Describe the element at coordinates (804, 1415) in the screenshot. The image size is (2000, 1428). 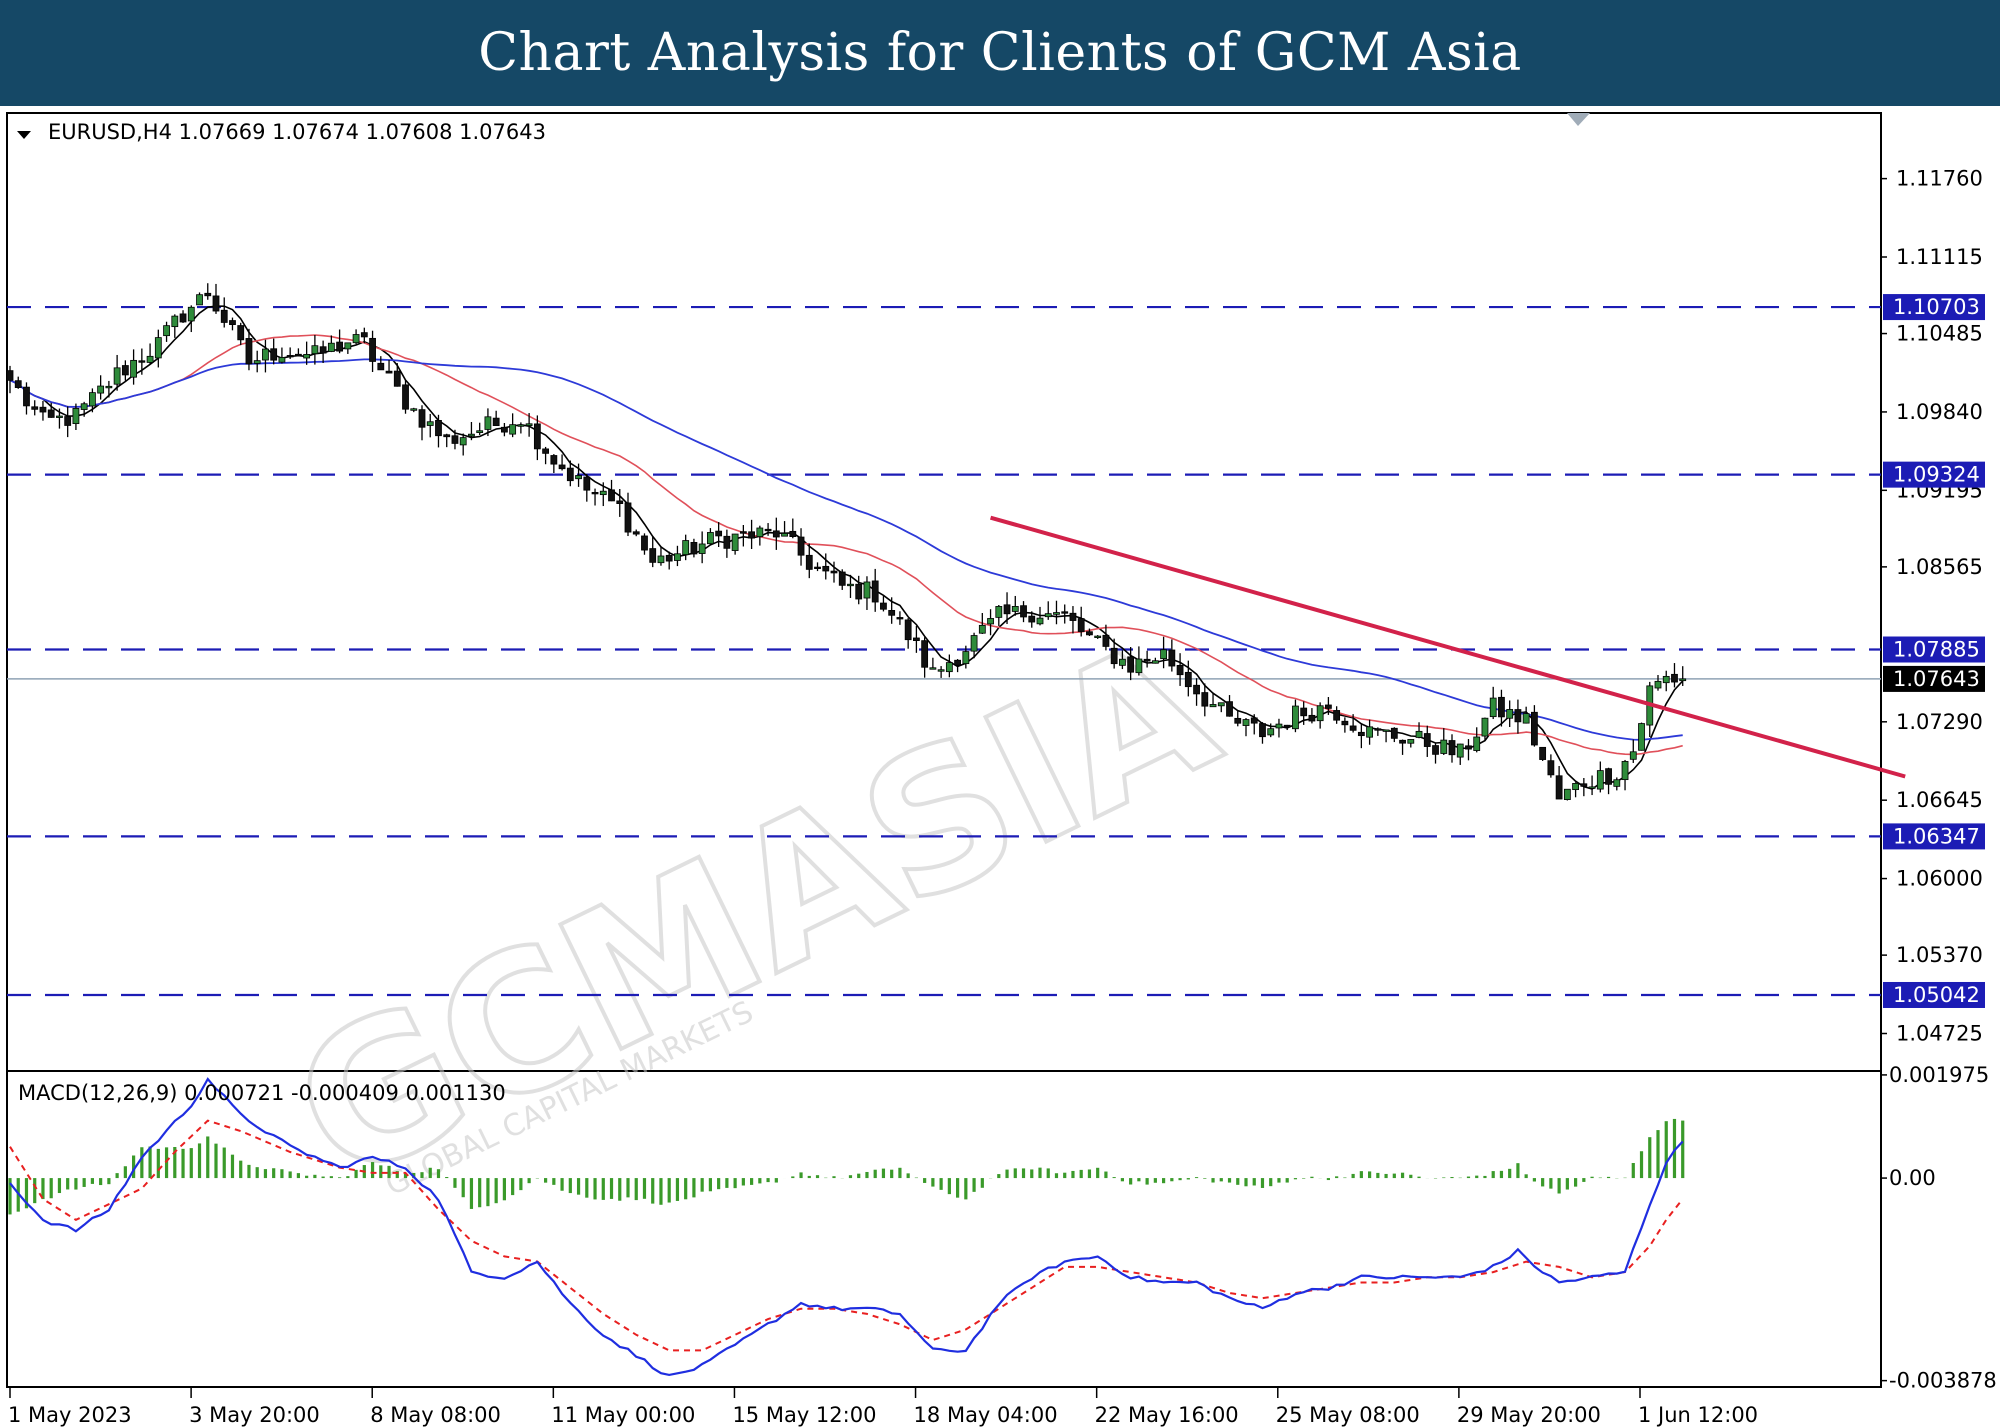
I see `x-tick-label: 15 May 12:00` at that location.